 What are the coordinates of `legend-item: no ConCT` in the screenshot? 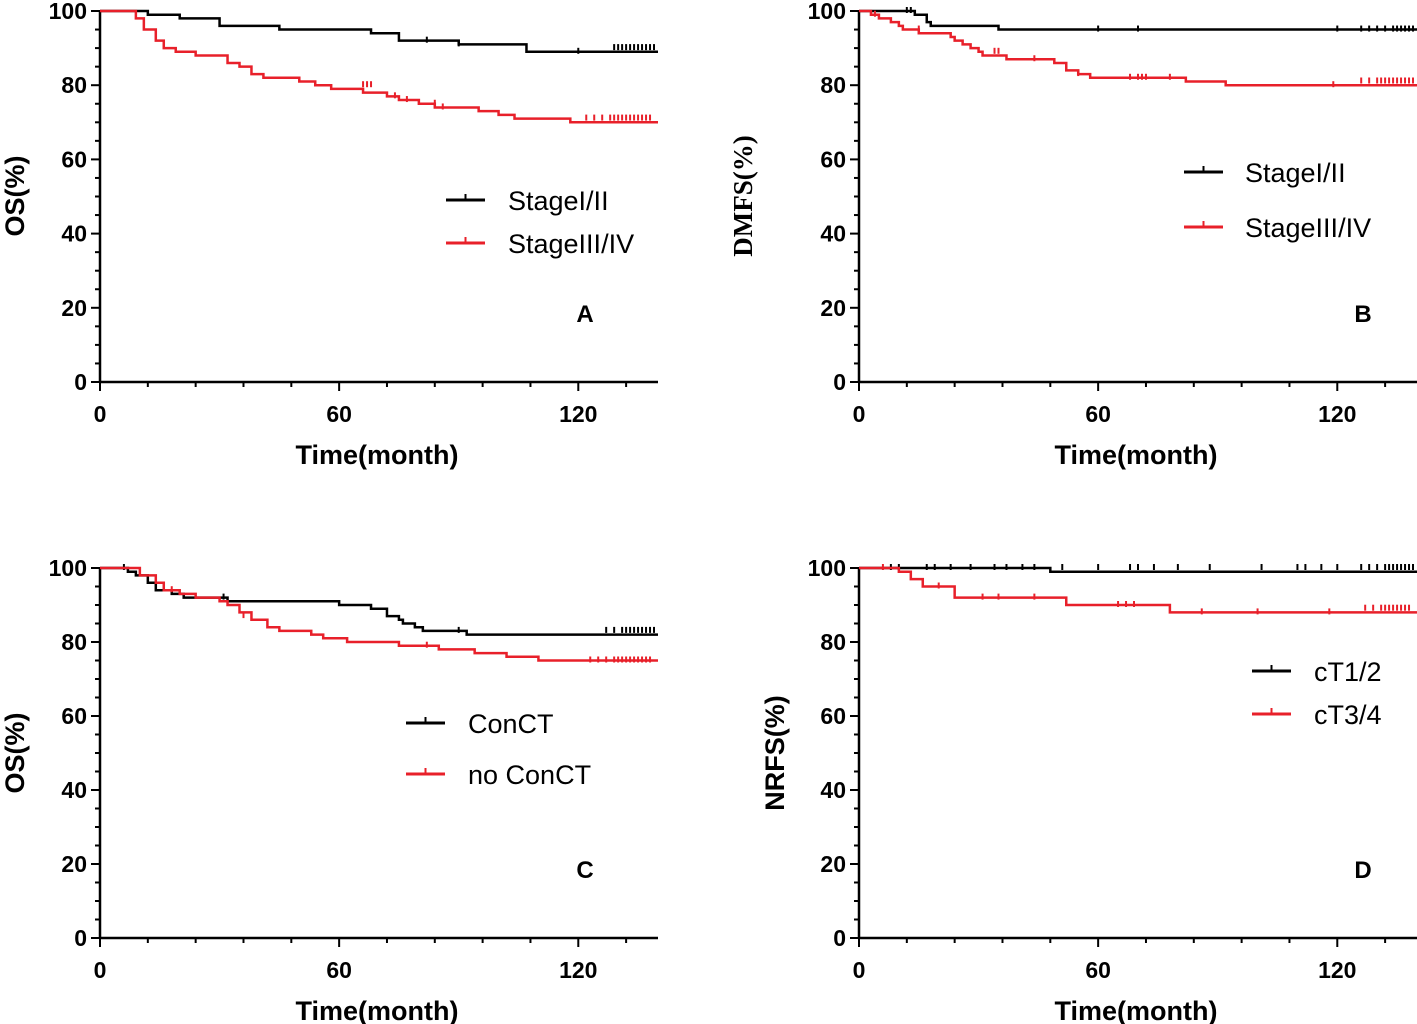 It's located at (498, 775).